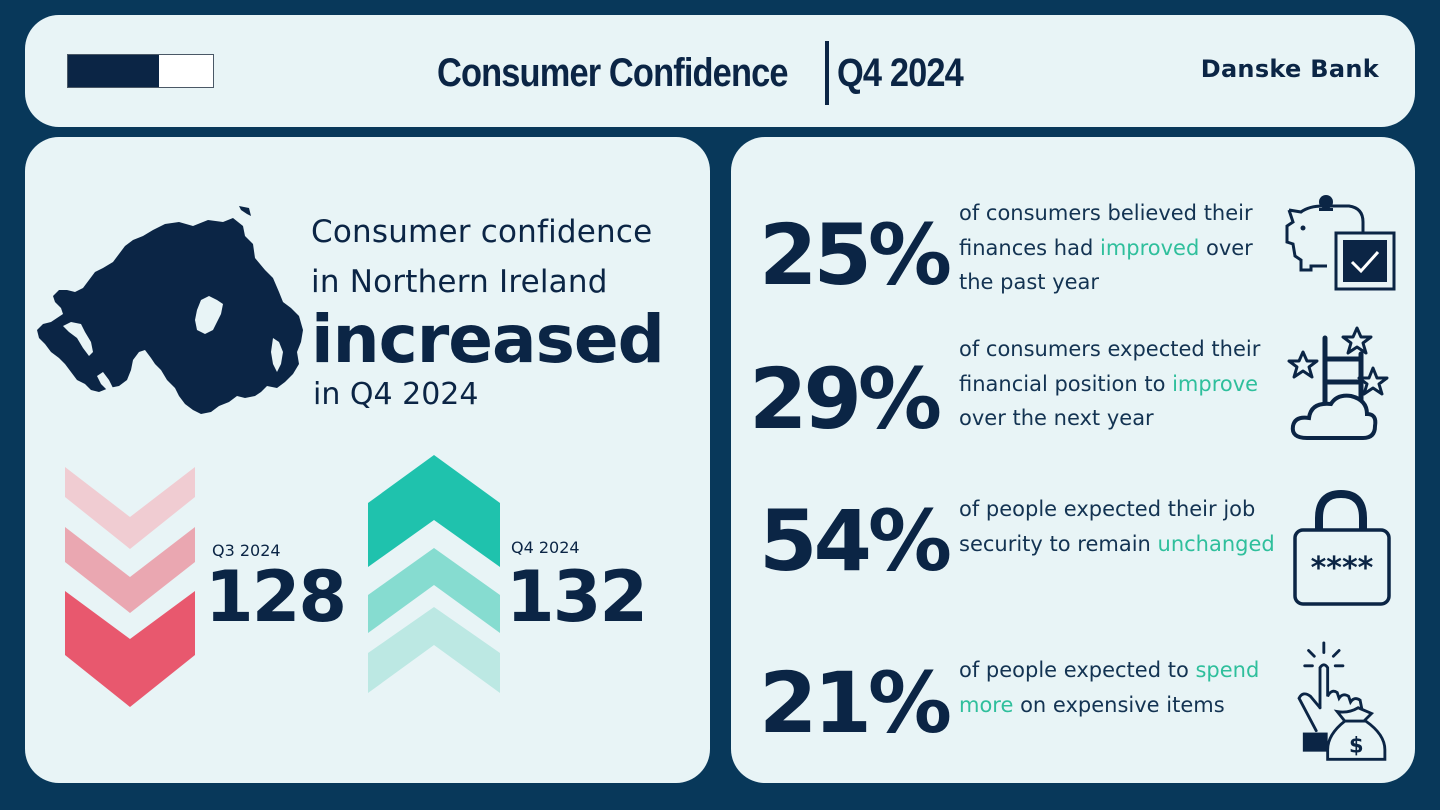 This screenshot has width=1440, height=810. What do you see at coordinates (459, 282) in the screenshot?
I see `headline-line-2: in Northern Ireland` at bounding box center [459, 282].